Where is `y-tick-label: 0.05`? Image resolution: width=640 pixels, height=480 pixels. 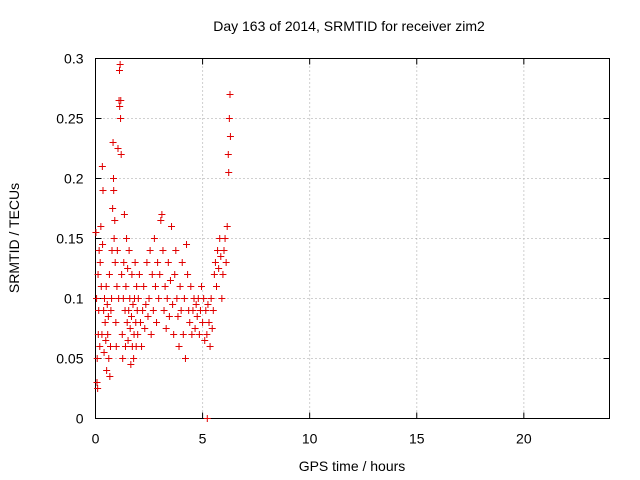 y-tick-label: 0.05 is located at coordinates (69, 359).